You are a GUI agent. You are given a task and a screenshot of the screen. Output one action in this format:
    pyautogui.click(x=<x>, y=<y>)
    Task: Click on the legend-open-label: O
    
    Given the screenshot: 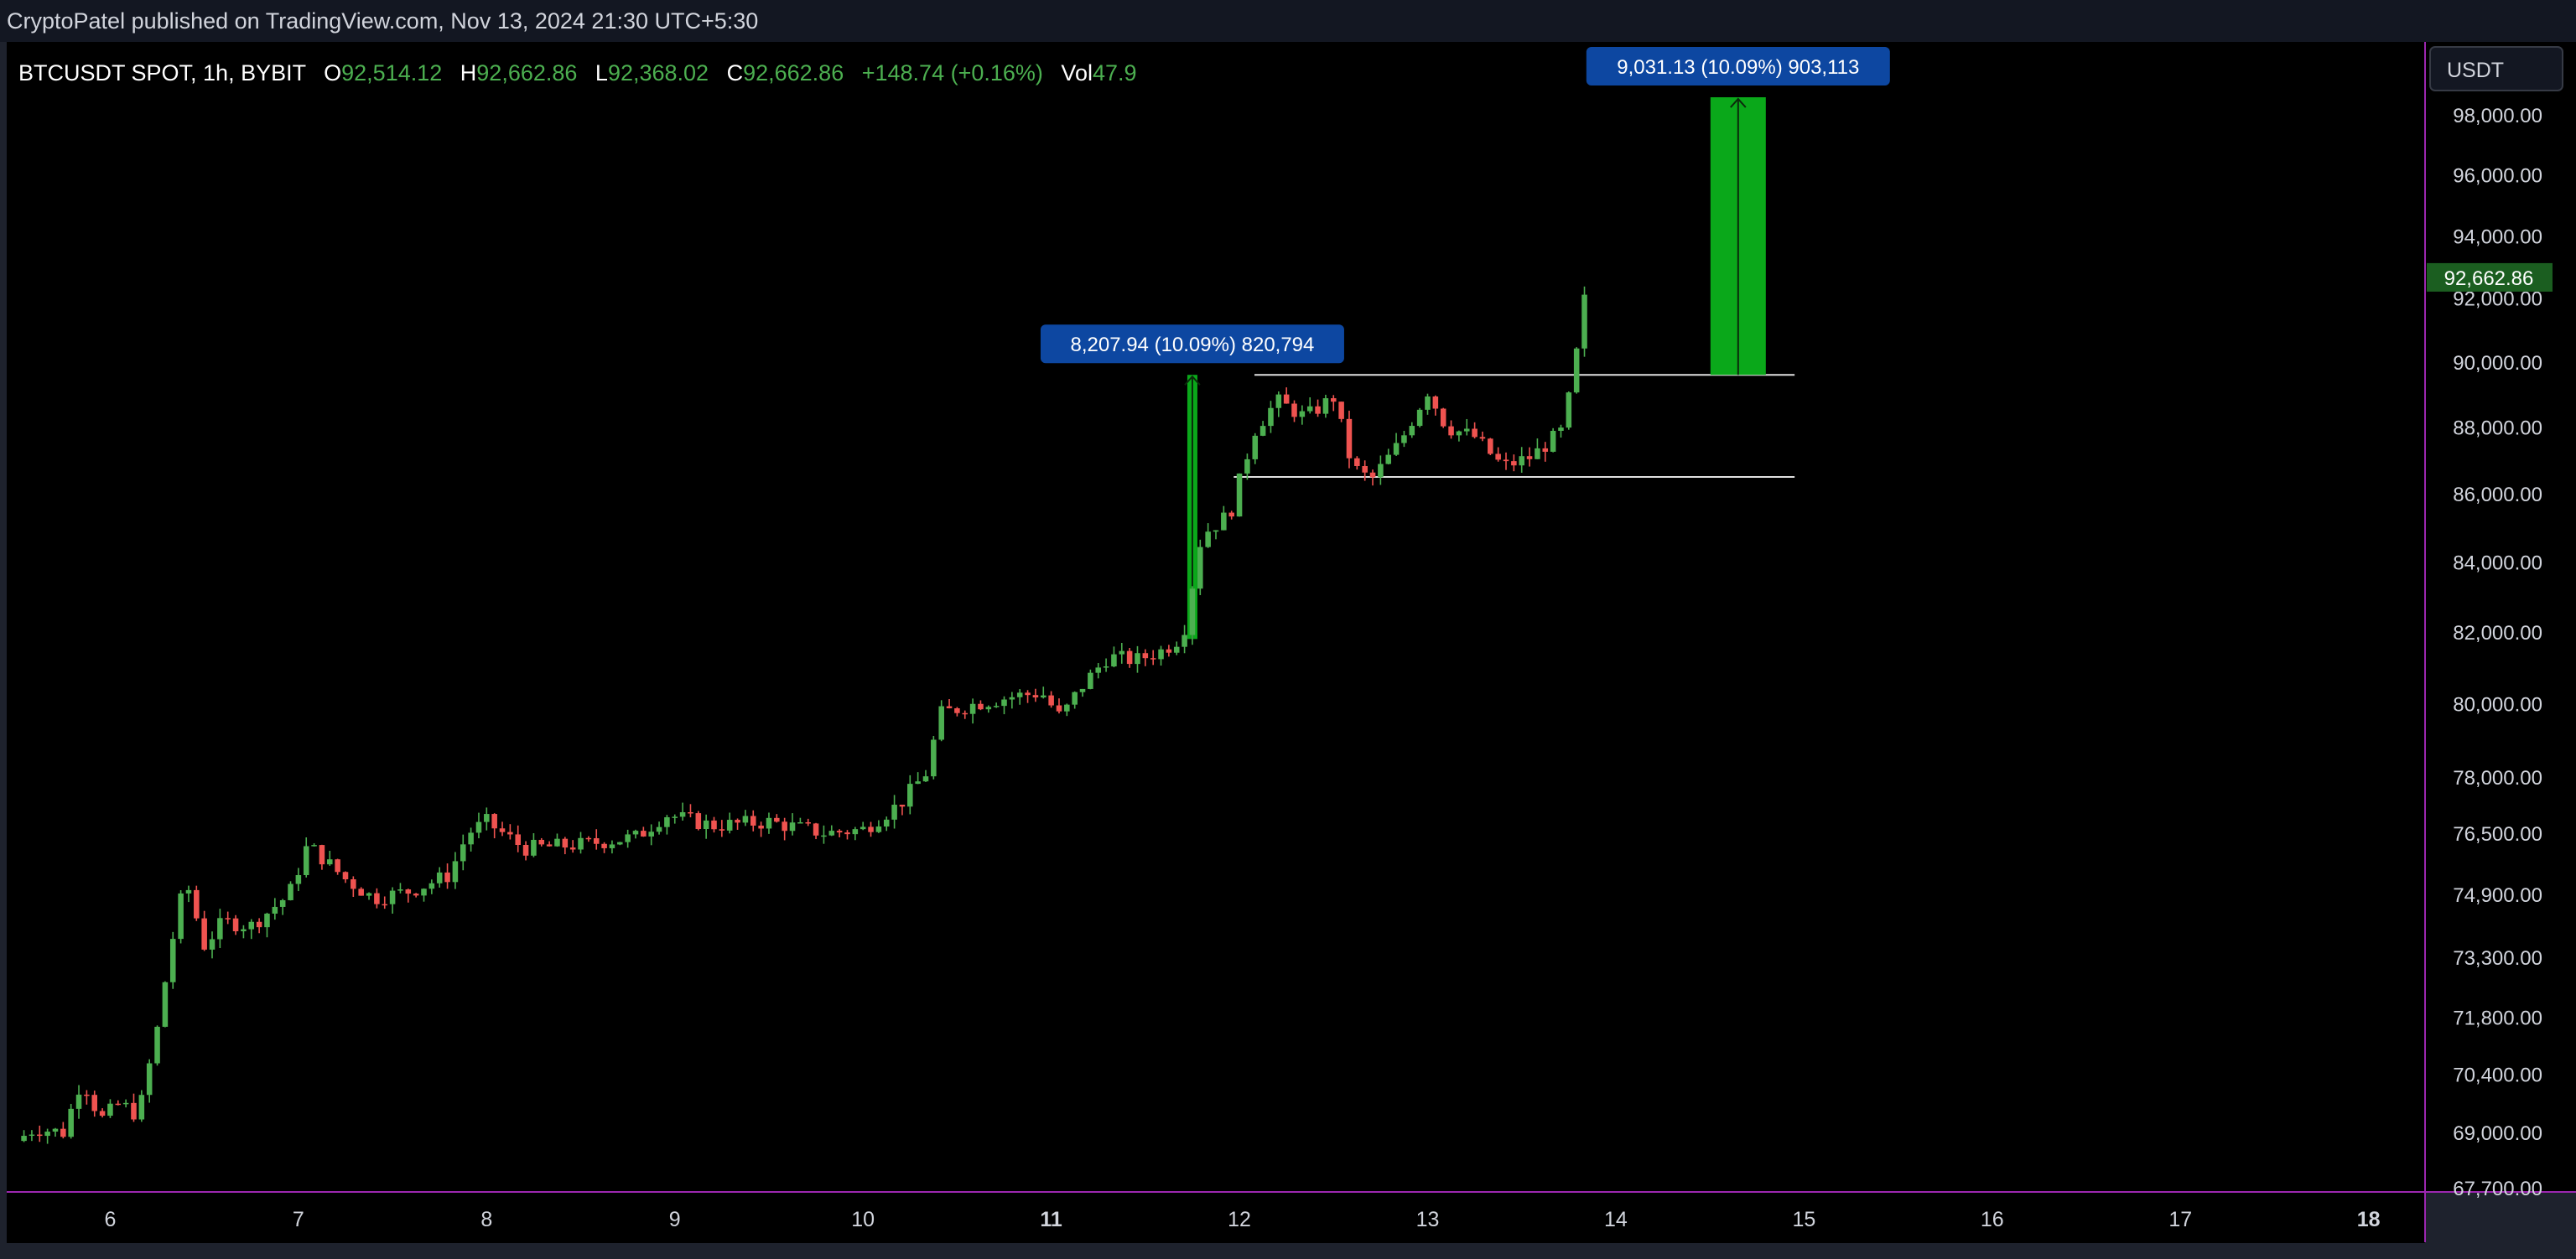 What is the action you would take?
    pyautogui.click(x=332, y=72)
    